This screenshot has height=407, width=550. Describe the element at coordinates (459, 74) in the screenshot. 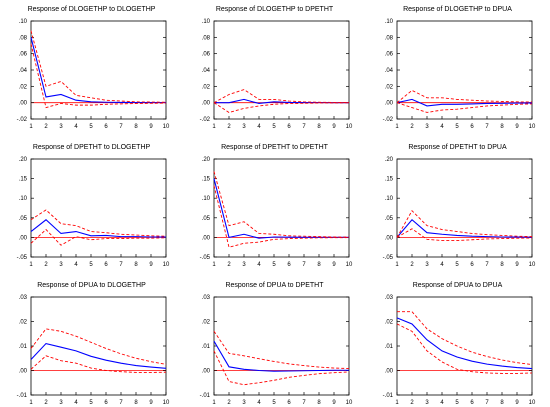

I see `irf-plot-3: .10 .08 .06 .04 .02 .00 -.021 2 3 4 5 6 7 8 9 10` at that location.